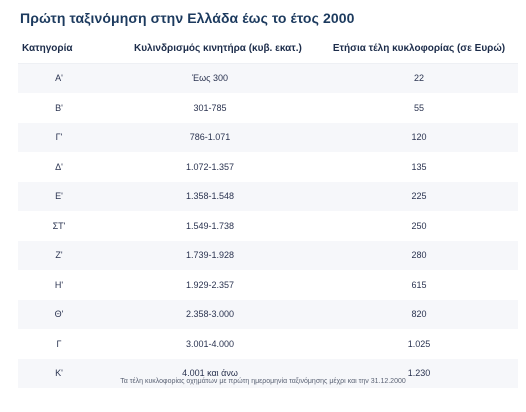 The width and height of the screenshot is (526, 412). Describe the element at coordinates (210, 285) in the screenshot. I see `cell-engine-capacity: 1.929-2.357` at that location.